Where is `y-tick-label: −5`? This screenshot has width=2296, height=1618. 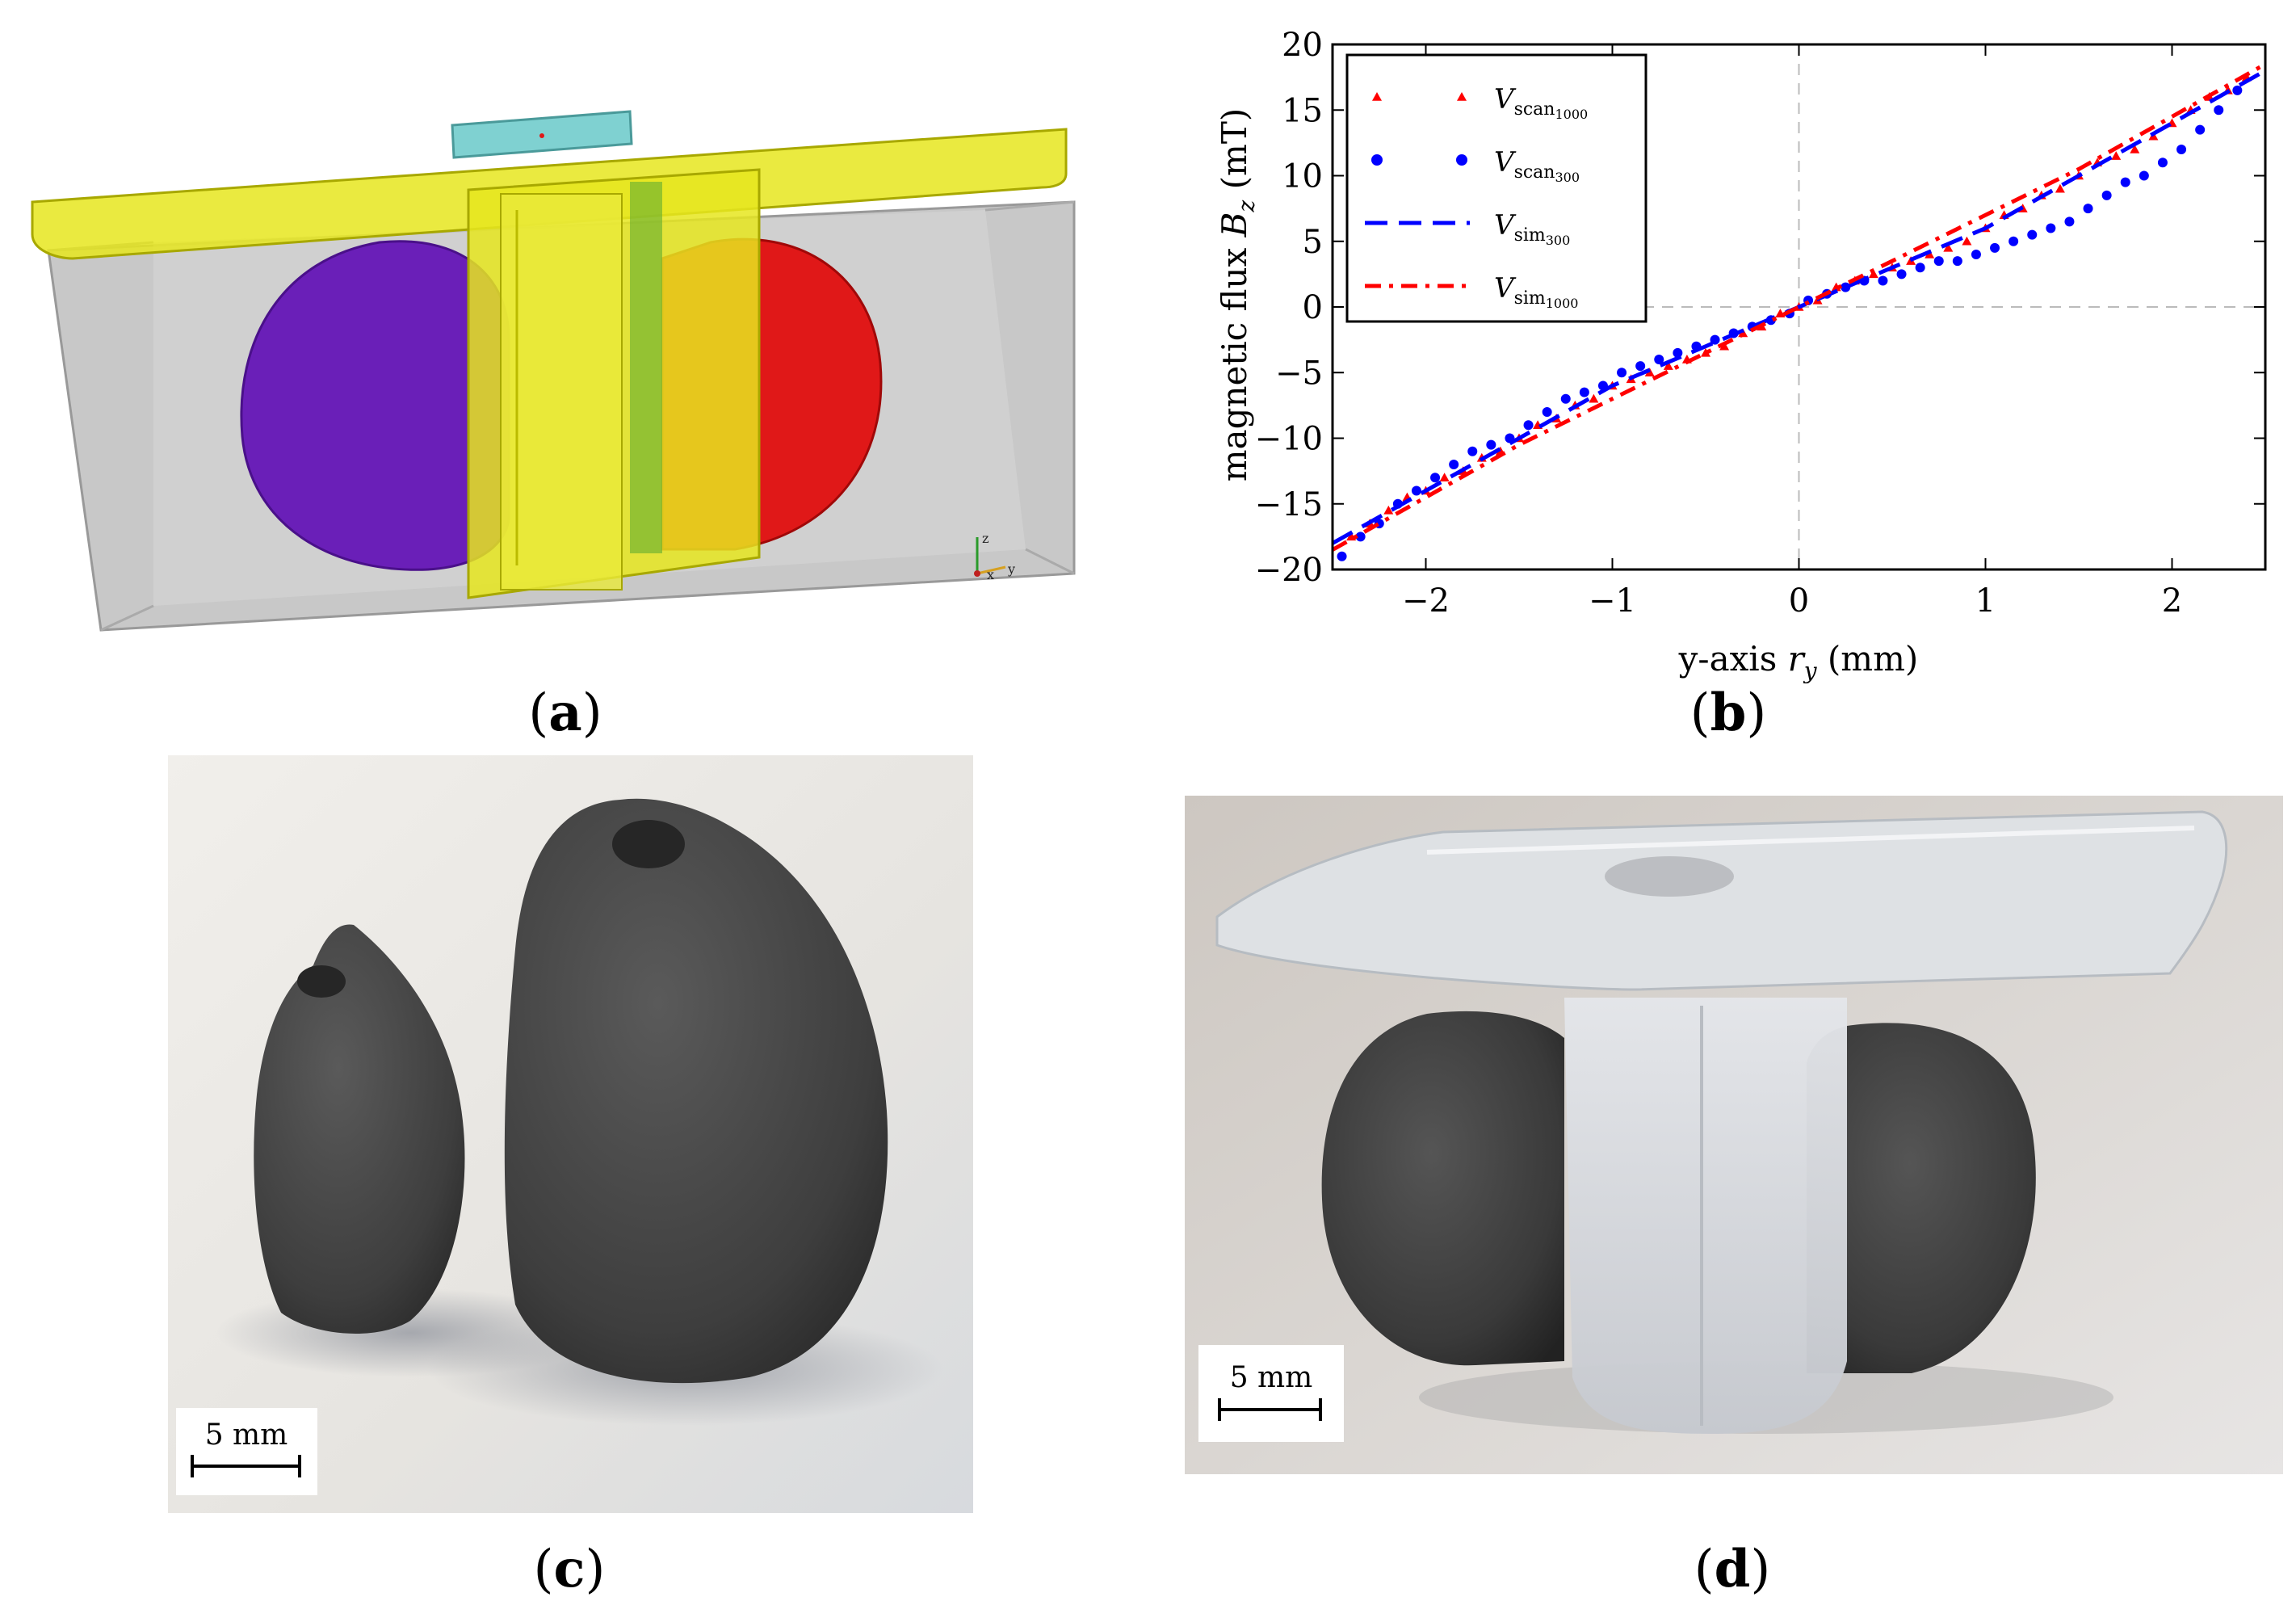 y-tick-label: −5 is located at coordinates (1299, 373).